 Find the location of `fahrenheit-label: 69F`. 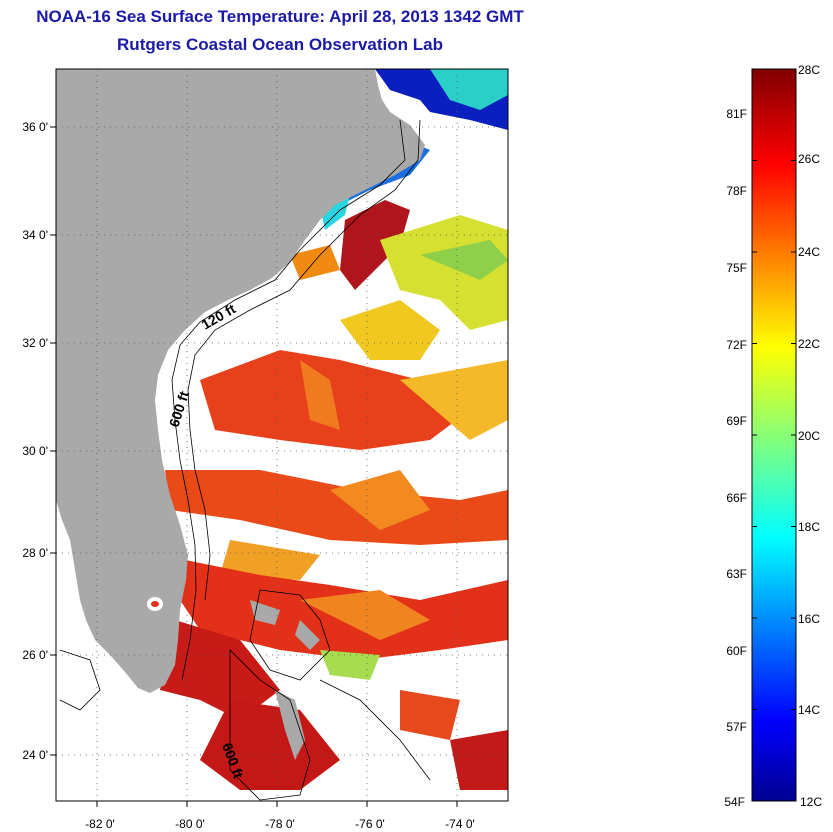

fahrenheit-label: 69F is located at coordinates (736, 421).